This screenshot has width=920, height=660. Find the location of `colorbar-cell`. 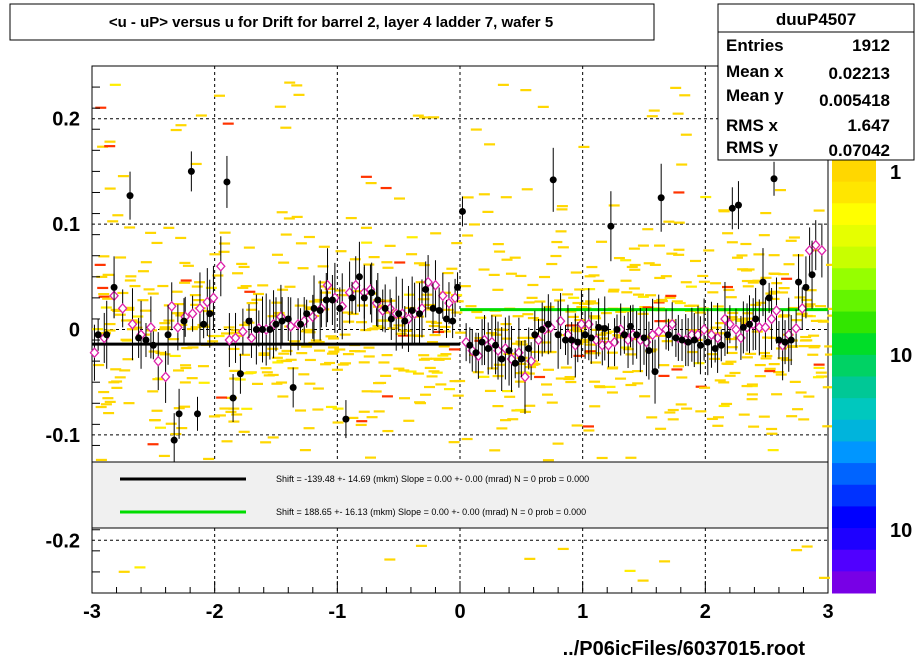

colorbar-cell is located at coordinates (854, 474).